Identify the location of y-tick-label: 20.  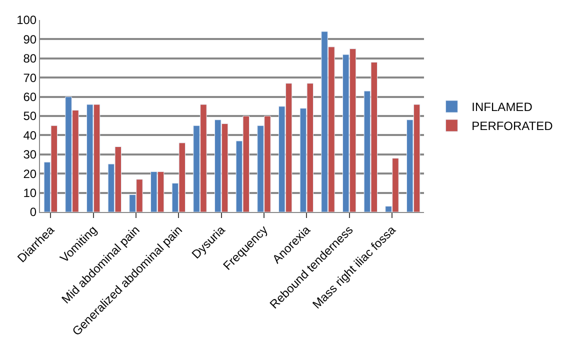
(30, 173).